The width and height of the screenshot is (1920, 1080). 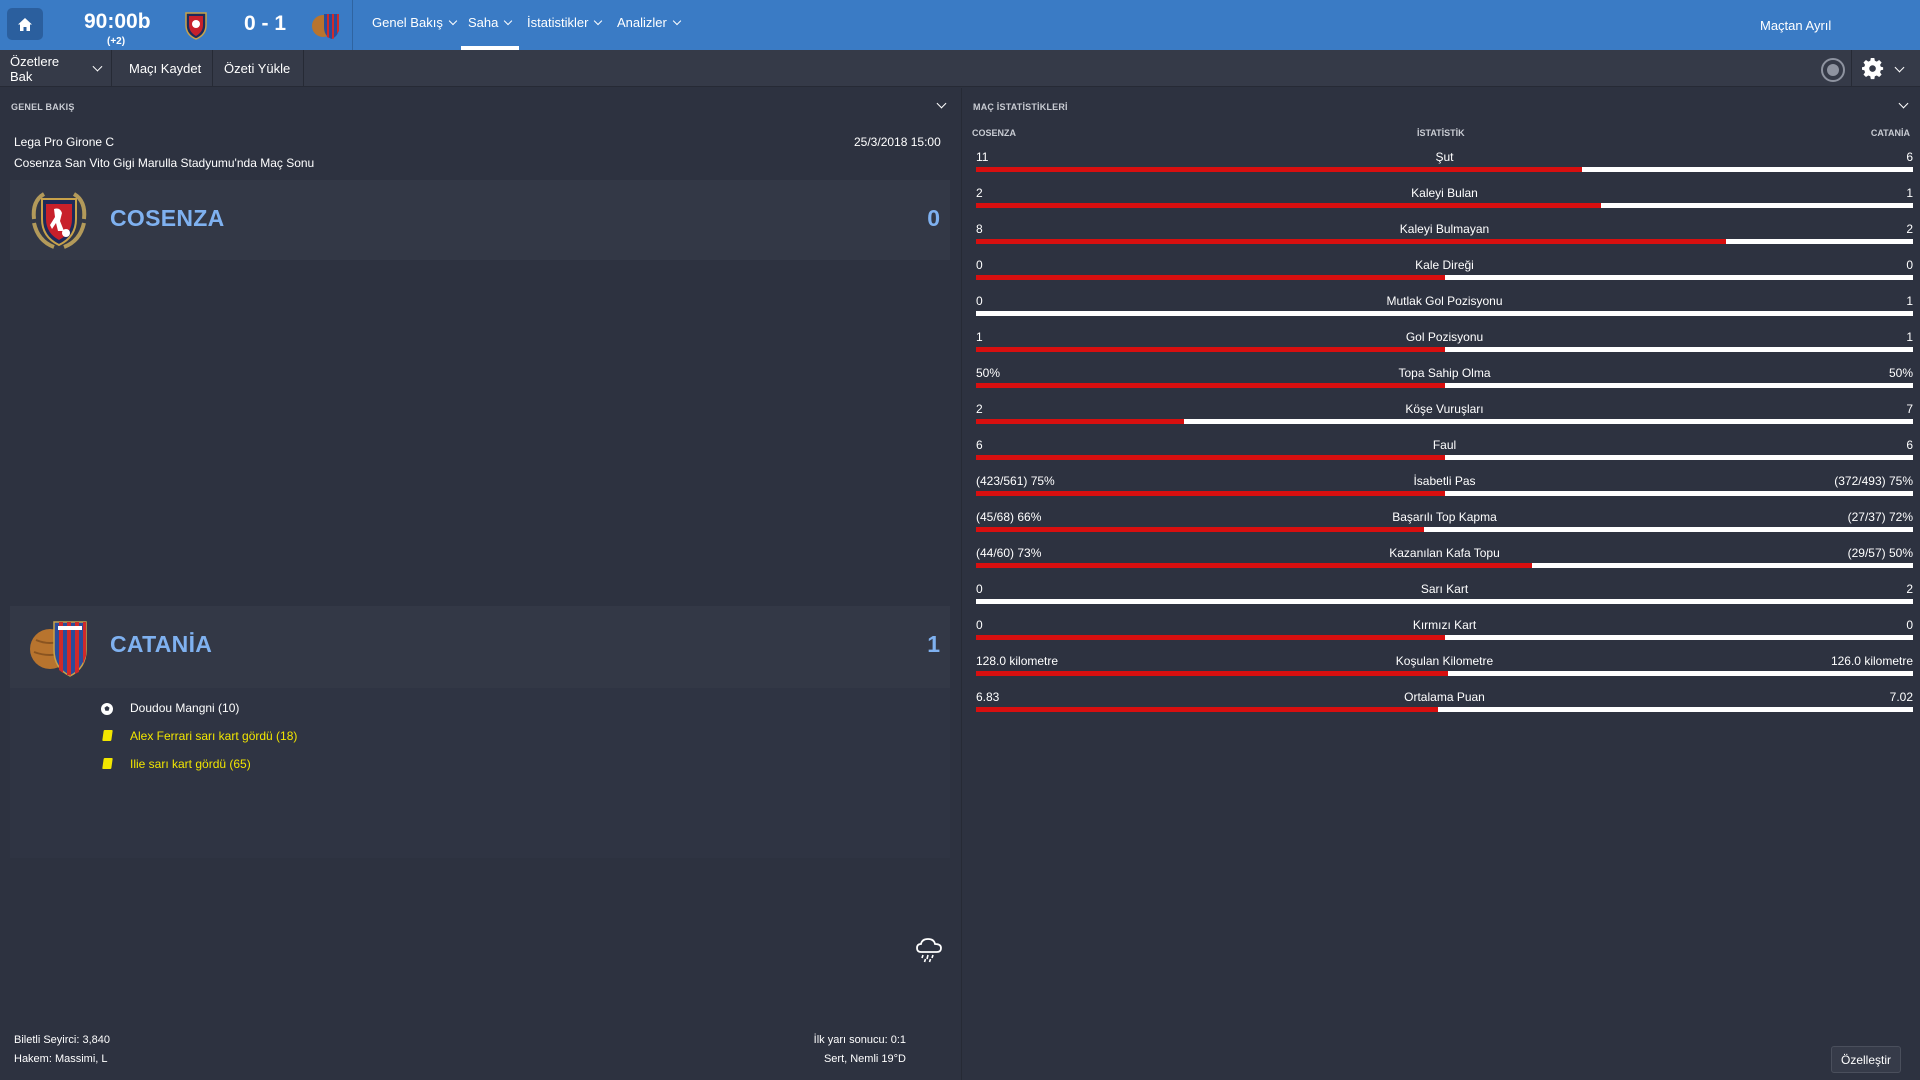 What do you see at coordinates (897, 142) in the screenshot?
I see `match-datetime: 25/3/2018 15:00` at bounding box center [897, 142].